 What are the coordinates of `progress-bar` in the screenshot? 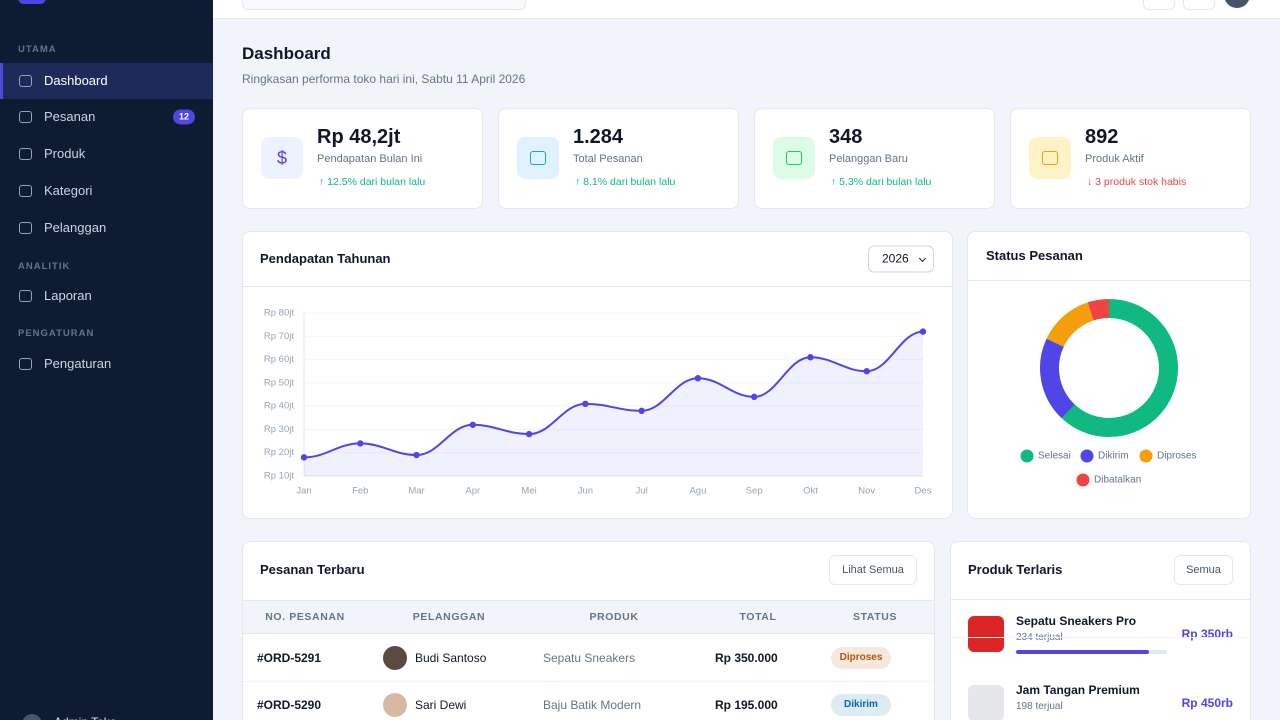 It's located at (1082, 652).